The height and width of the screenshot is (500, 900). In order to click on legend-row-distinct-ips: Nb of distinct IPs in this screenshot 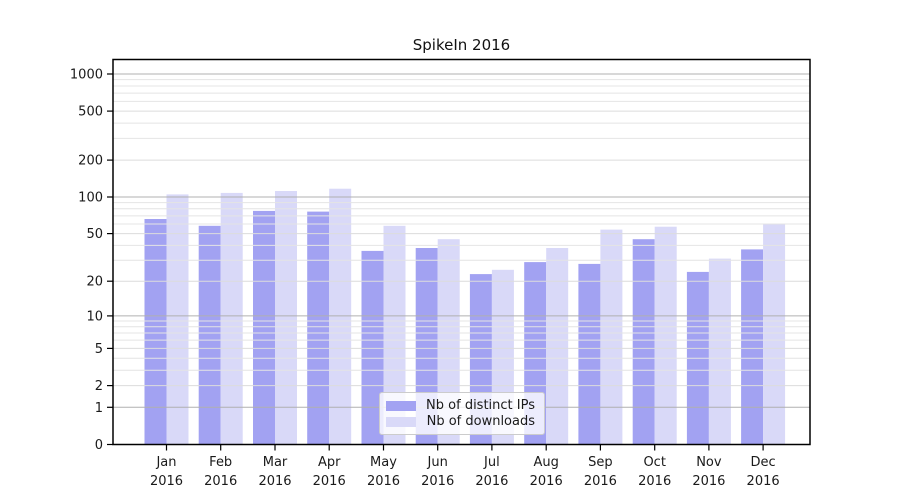, I will do `click(460, 405)`.